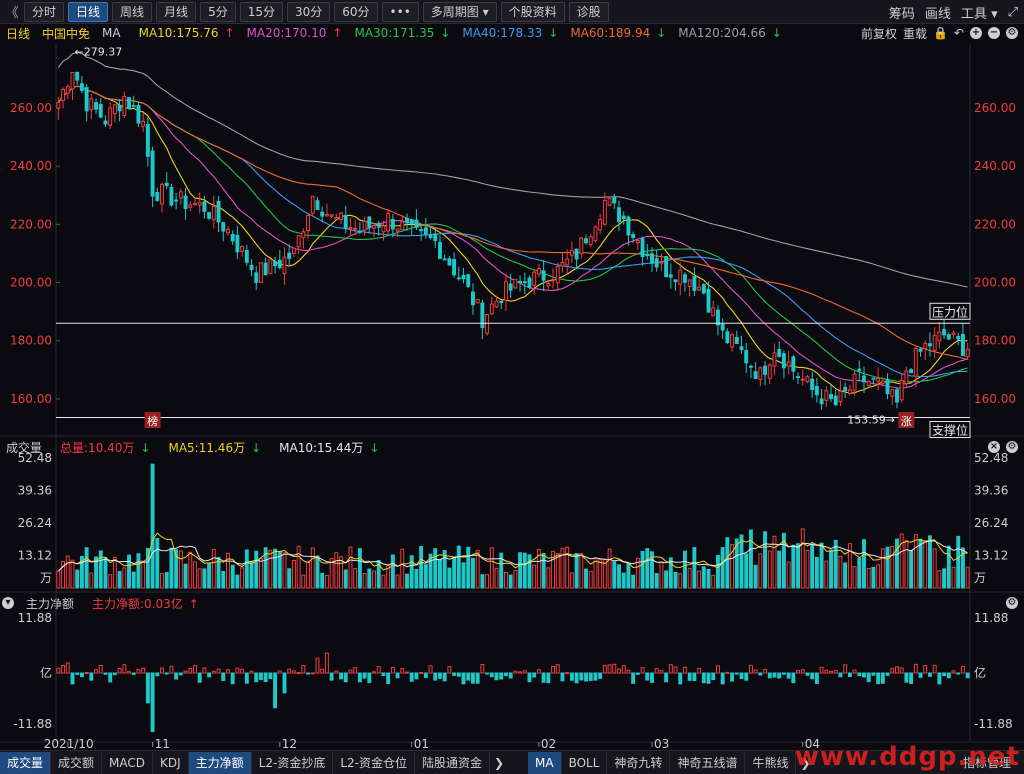 This screenshot has height=774, width=1024. What do you see at coordinates (77, 762) in the screenshot?
I see `tab-turnover: 成交额` at bounding box center [77, 762].